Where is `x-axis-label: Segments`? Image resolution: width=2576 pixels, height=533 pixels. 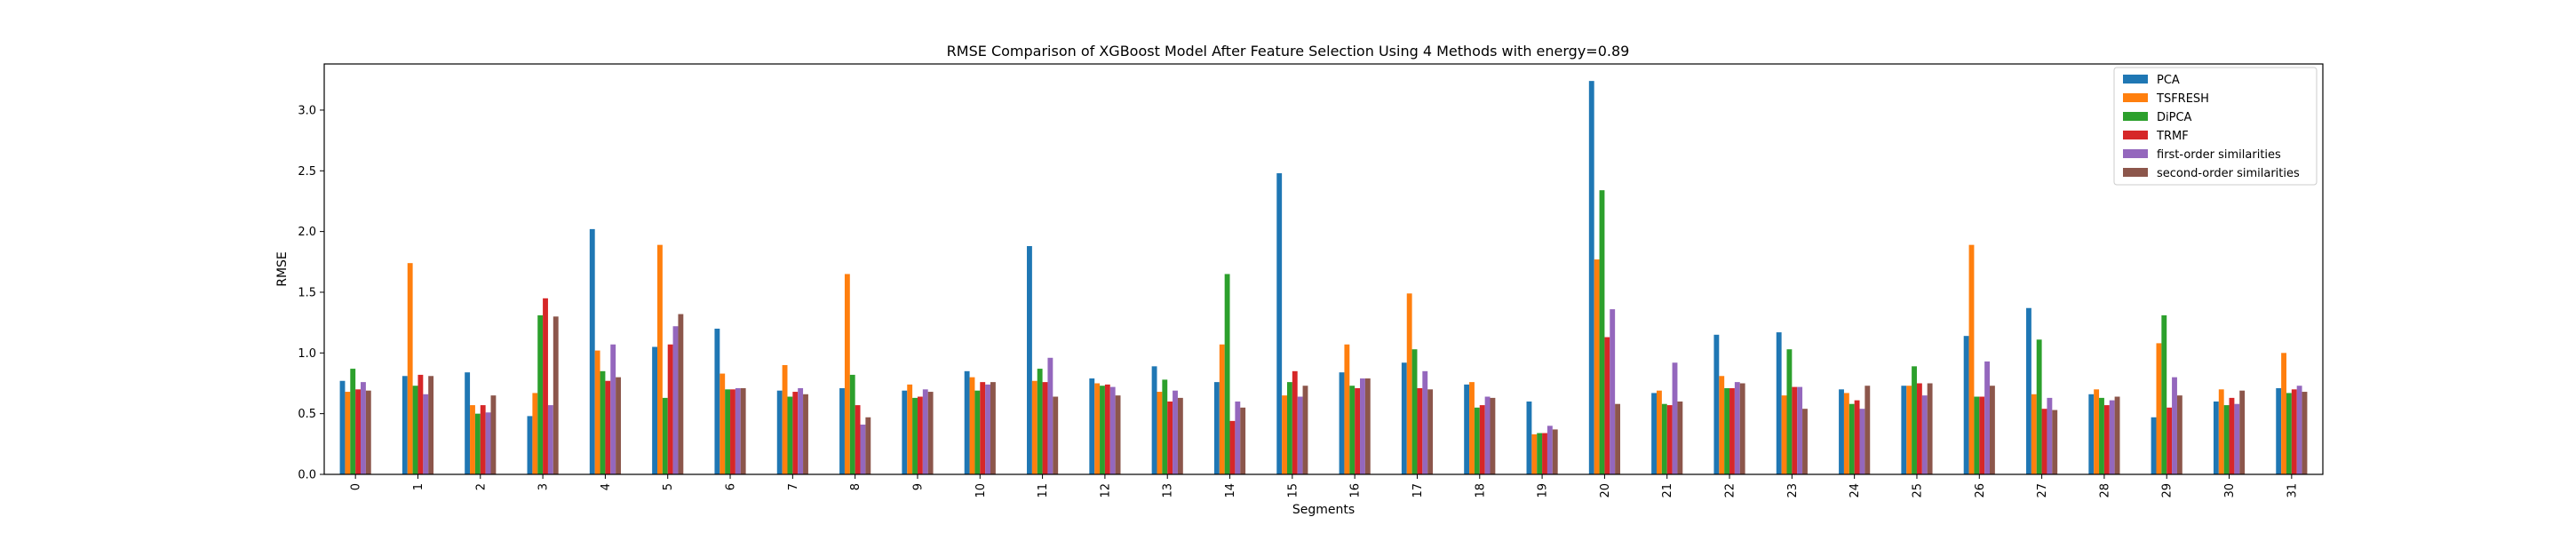 x-axis-label: Segments is located at coordinates (1323, 510).